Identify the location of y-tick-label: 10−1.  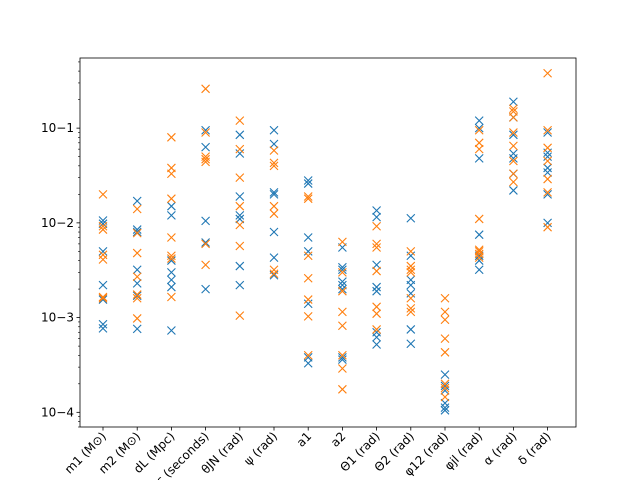
(57, 128).